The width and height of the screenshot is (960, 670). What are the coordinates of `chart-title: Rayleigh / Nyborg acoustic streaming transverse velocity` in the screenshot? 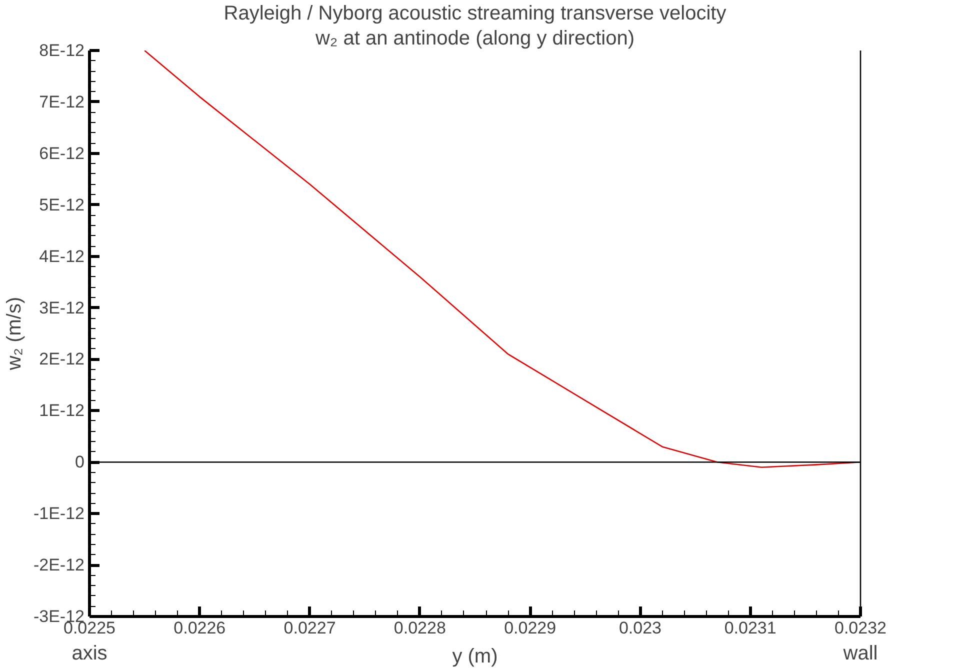 It's located at (475, 13).